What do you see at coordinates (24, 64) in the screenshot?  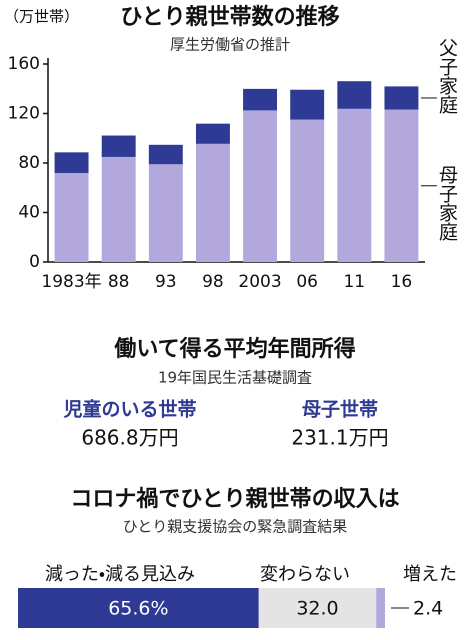 I see `y-tick-label: 160` at bounding box center [24, 64].